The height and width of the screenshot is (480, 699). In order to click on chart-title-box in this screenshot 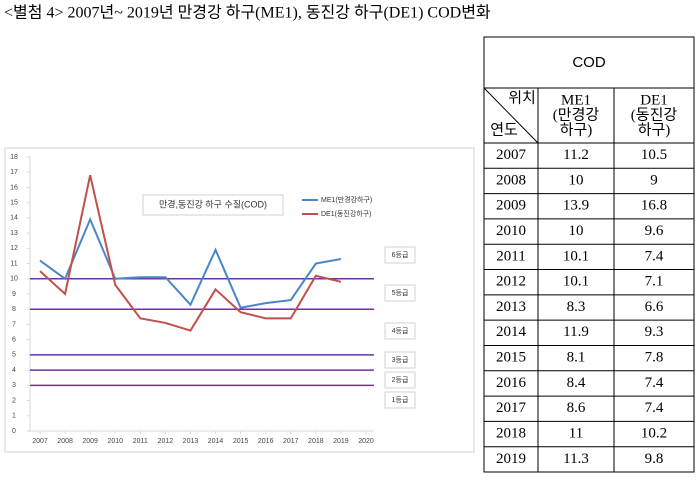, I will do `click(213, 205)`.